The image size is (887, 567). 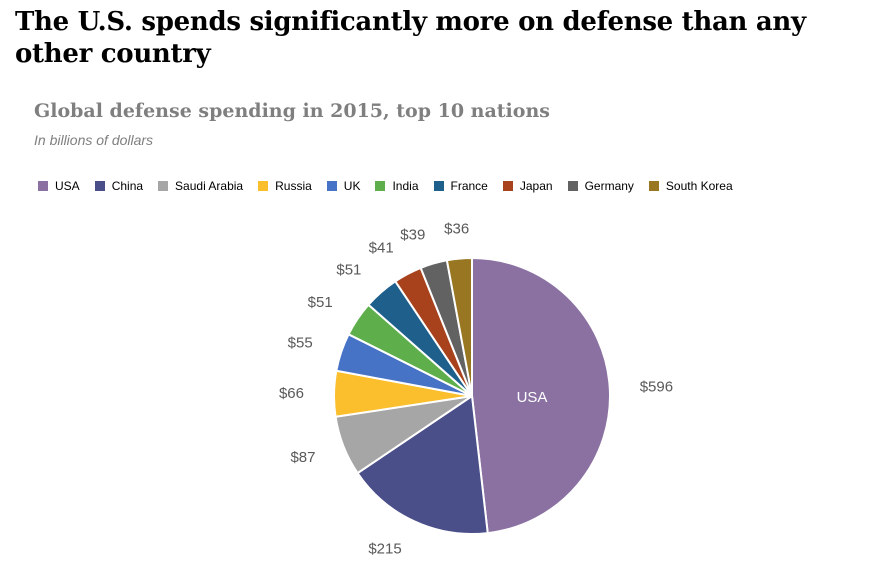 I want to click on legend-item-usa: USA, so click(x=59, y=186).